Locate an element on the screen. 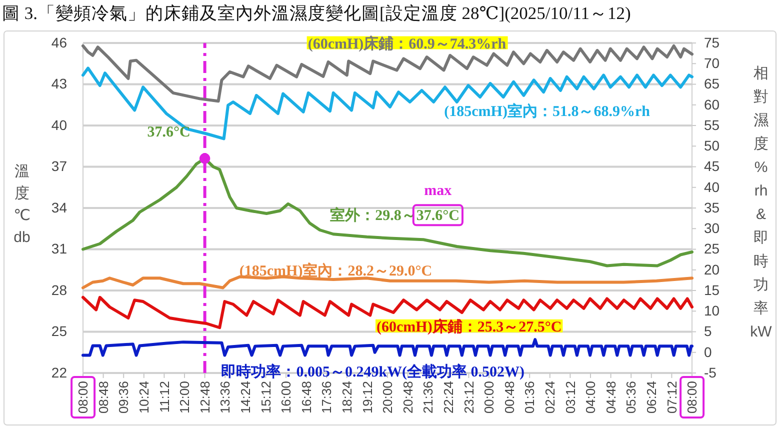  series-label: 即時功率：0.005～0.249kW(全載功率 0.502W) is located at coordinates (373, 371).